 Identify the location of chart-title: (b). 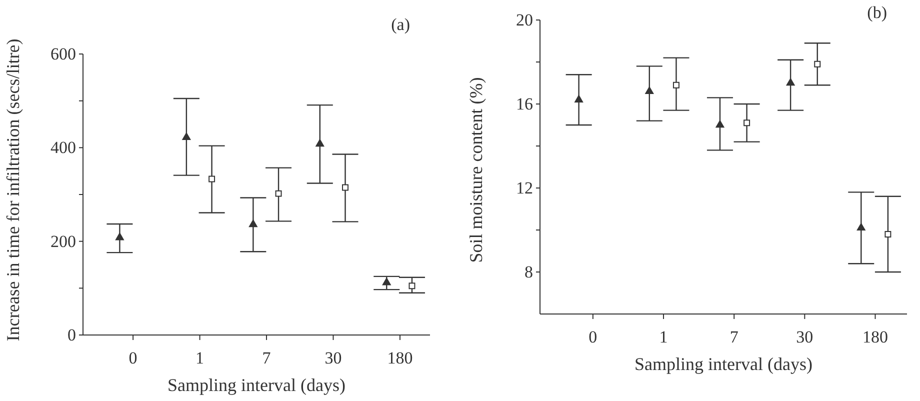
(877, 12).